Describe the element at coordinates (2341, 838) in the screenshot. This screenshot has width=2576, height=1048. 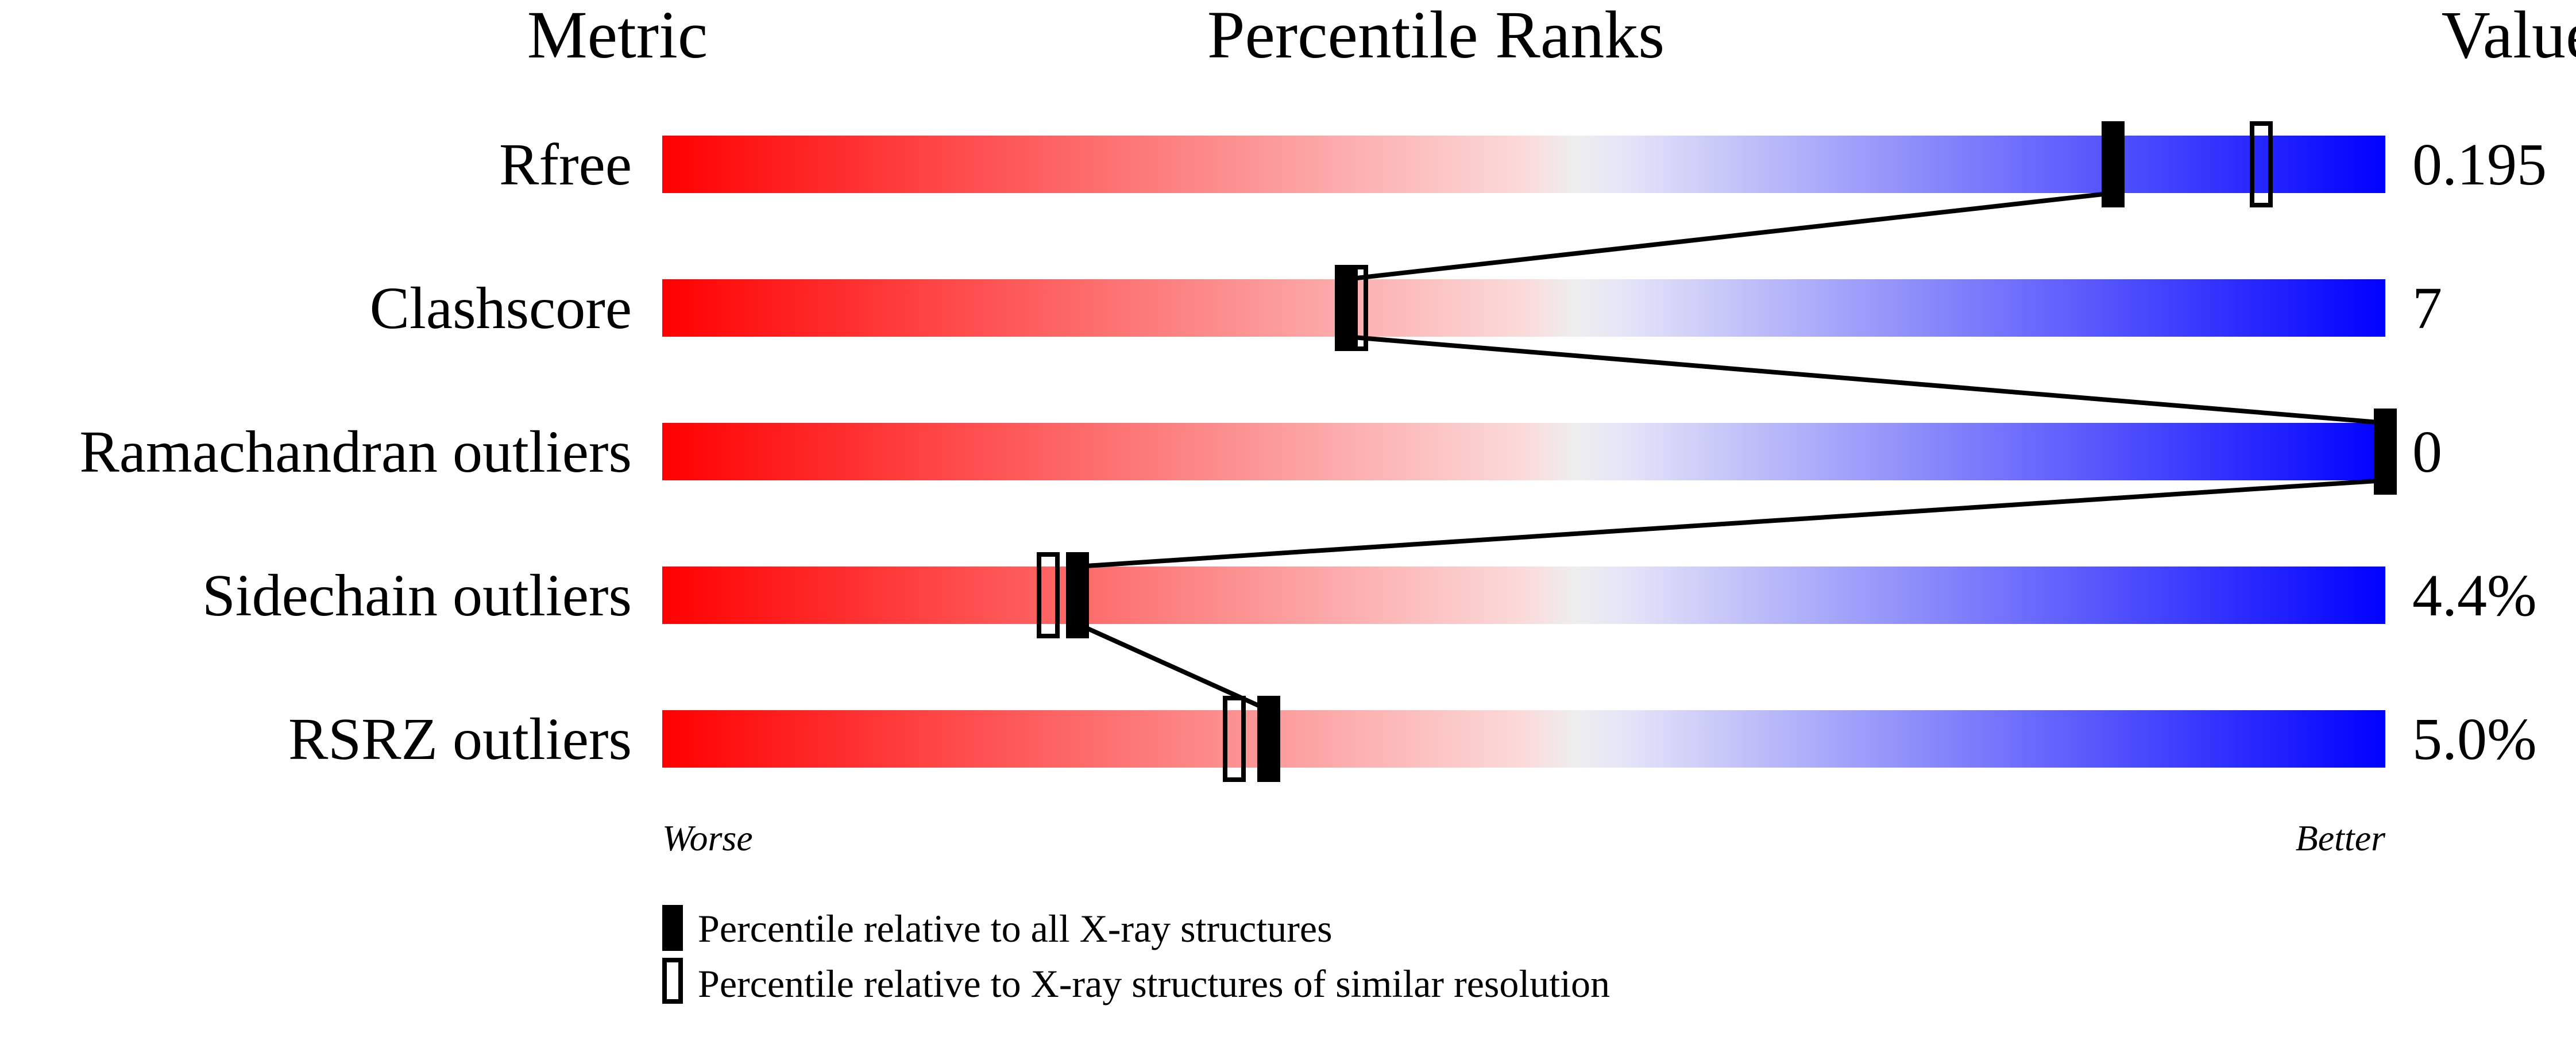
I see `axis-better-label: Better` at that location.